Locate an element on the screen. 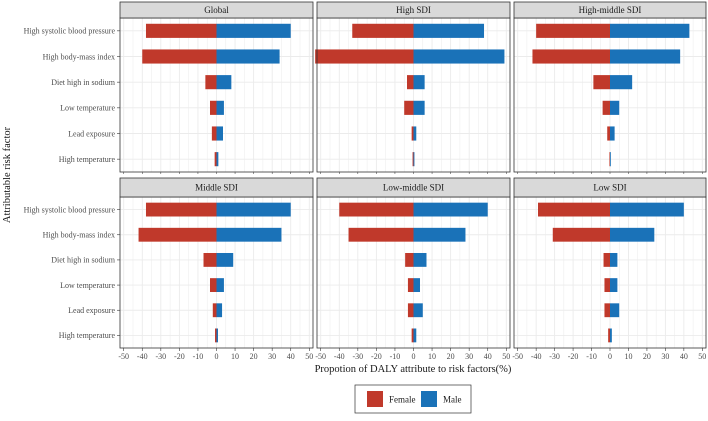 The image size is (708, 421). panel-middle-sdi-strip is located at coordinates (216, 187).